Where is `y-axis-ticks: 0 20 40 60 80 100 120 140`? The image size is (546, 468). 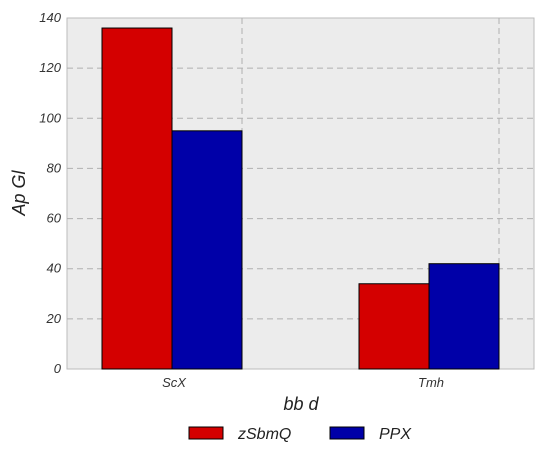 y-axis-ticks: 0 20 40 60 80 100 120 140 is located at coordinates (50, 193).